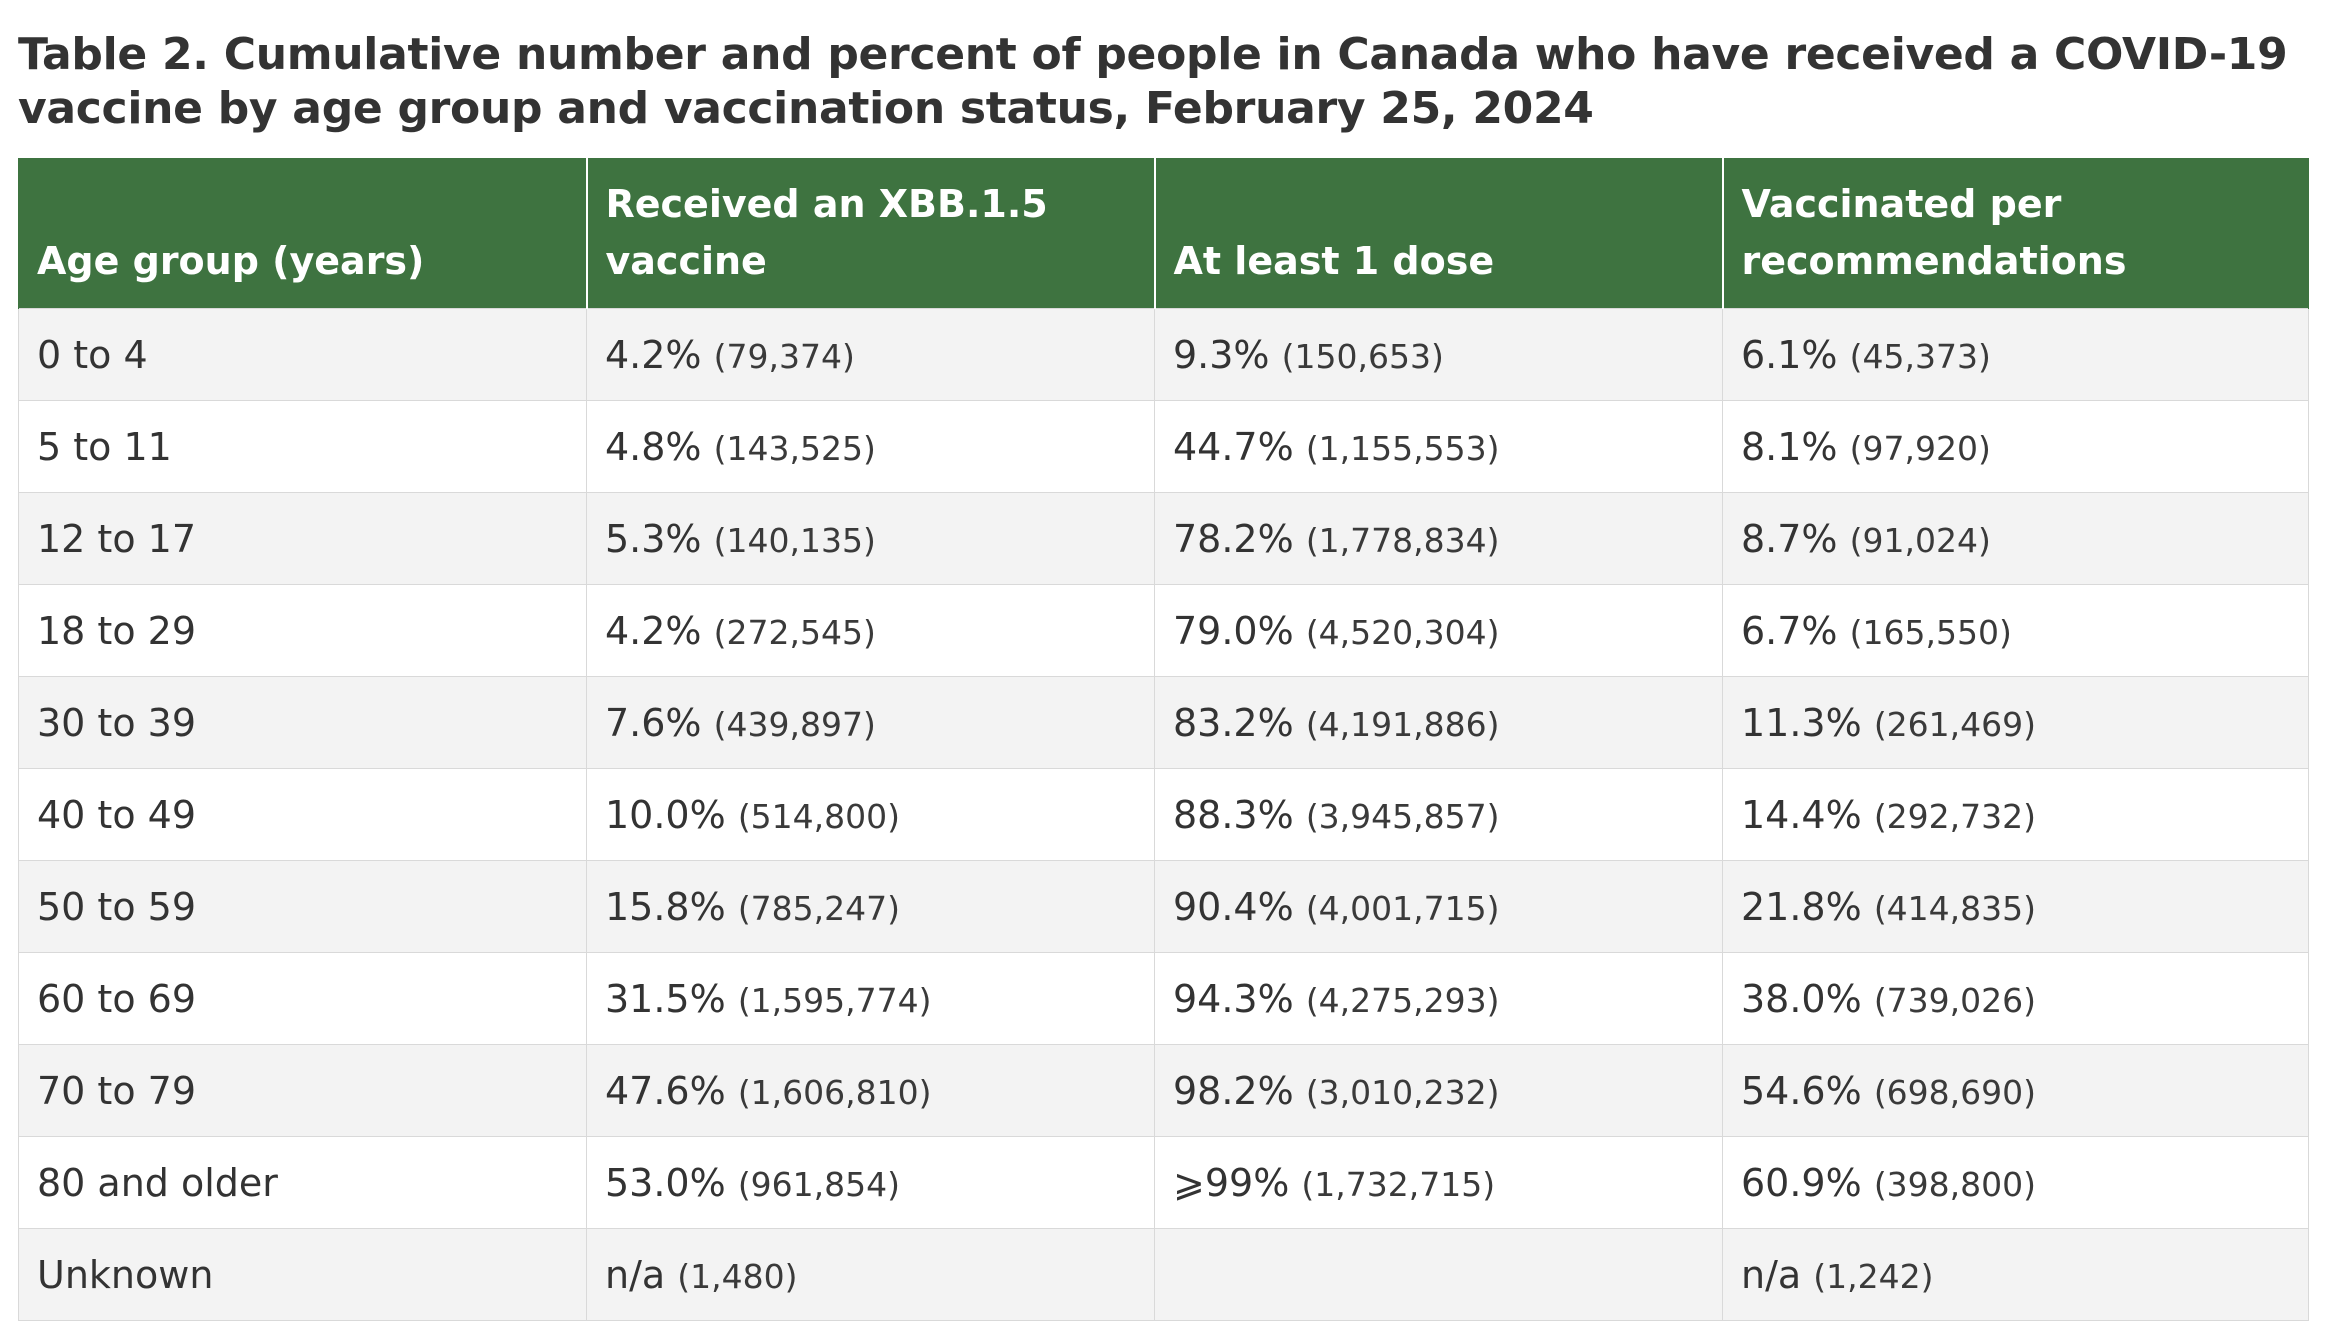 Image resolution: width=2326 pixels, height=1338 pixels. What do you see at coordinates (1233, 446) in the screenshot?
I see `percent-value: 44.7%` at bounding box center [1233, 446].